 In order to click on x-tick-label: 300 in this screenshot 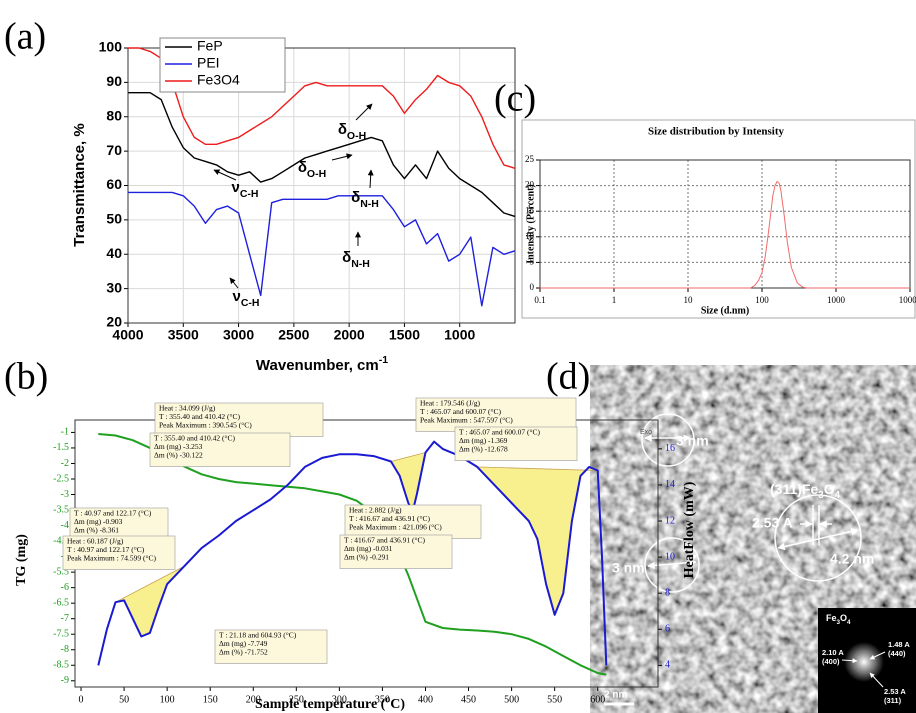, I will do `click(339, 699)`.